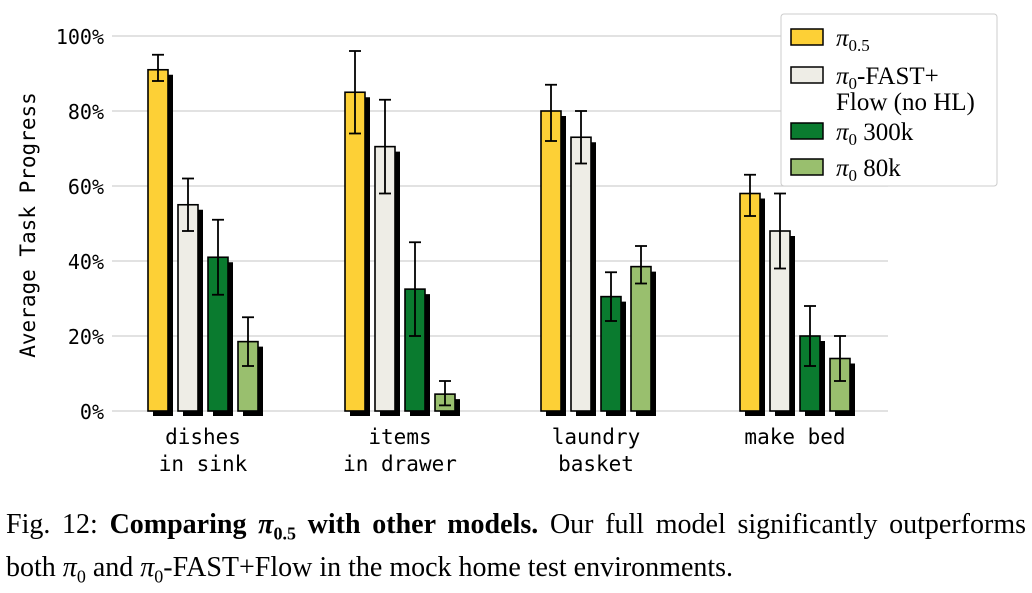  Describe the element at coordinates (86, 187) in the screenshot. I see `y-tick-label: 60%` at that location.